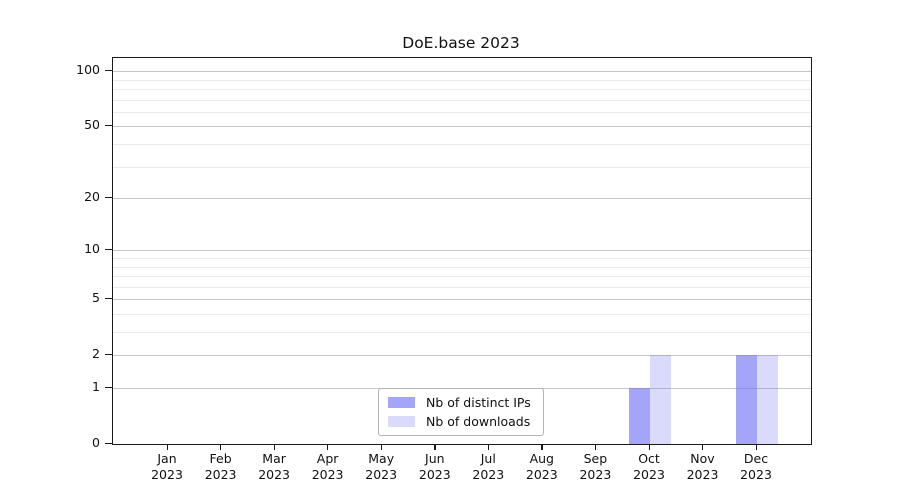  I want to click on x-tick-label: Jul 2023, so click(488, 466).